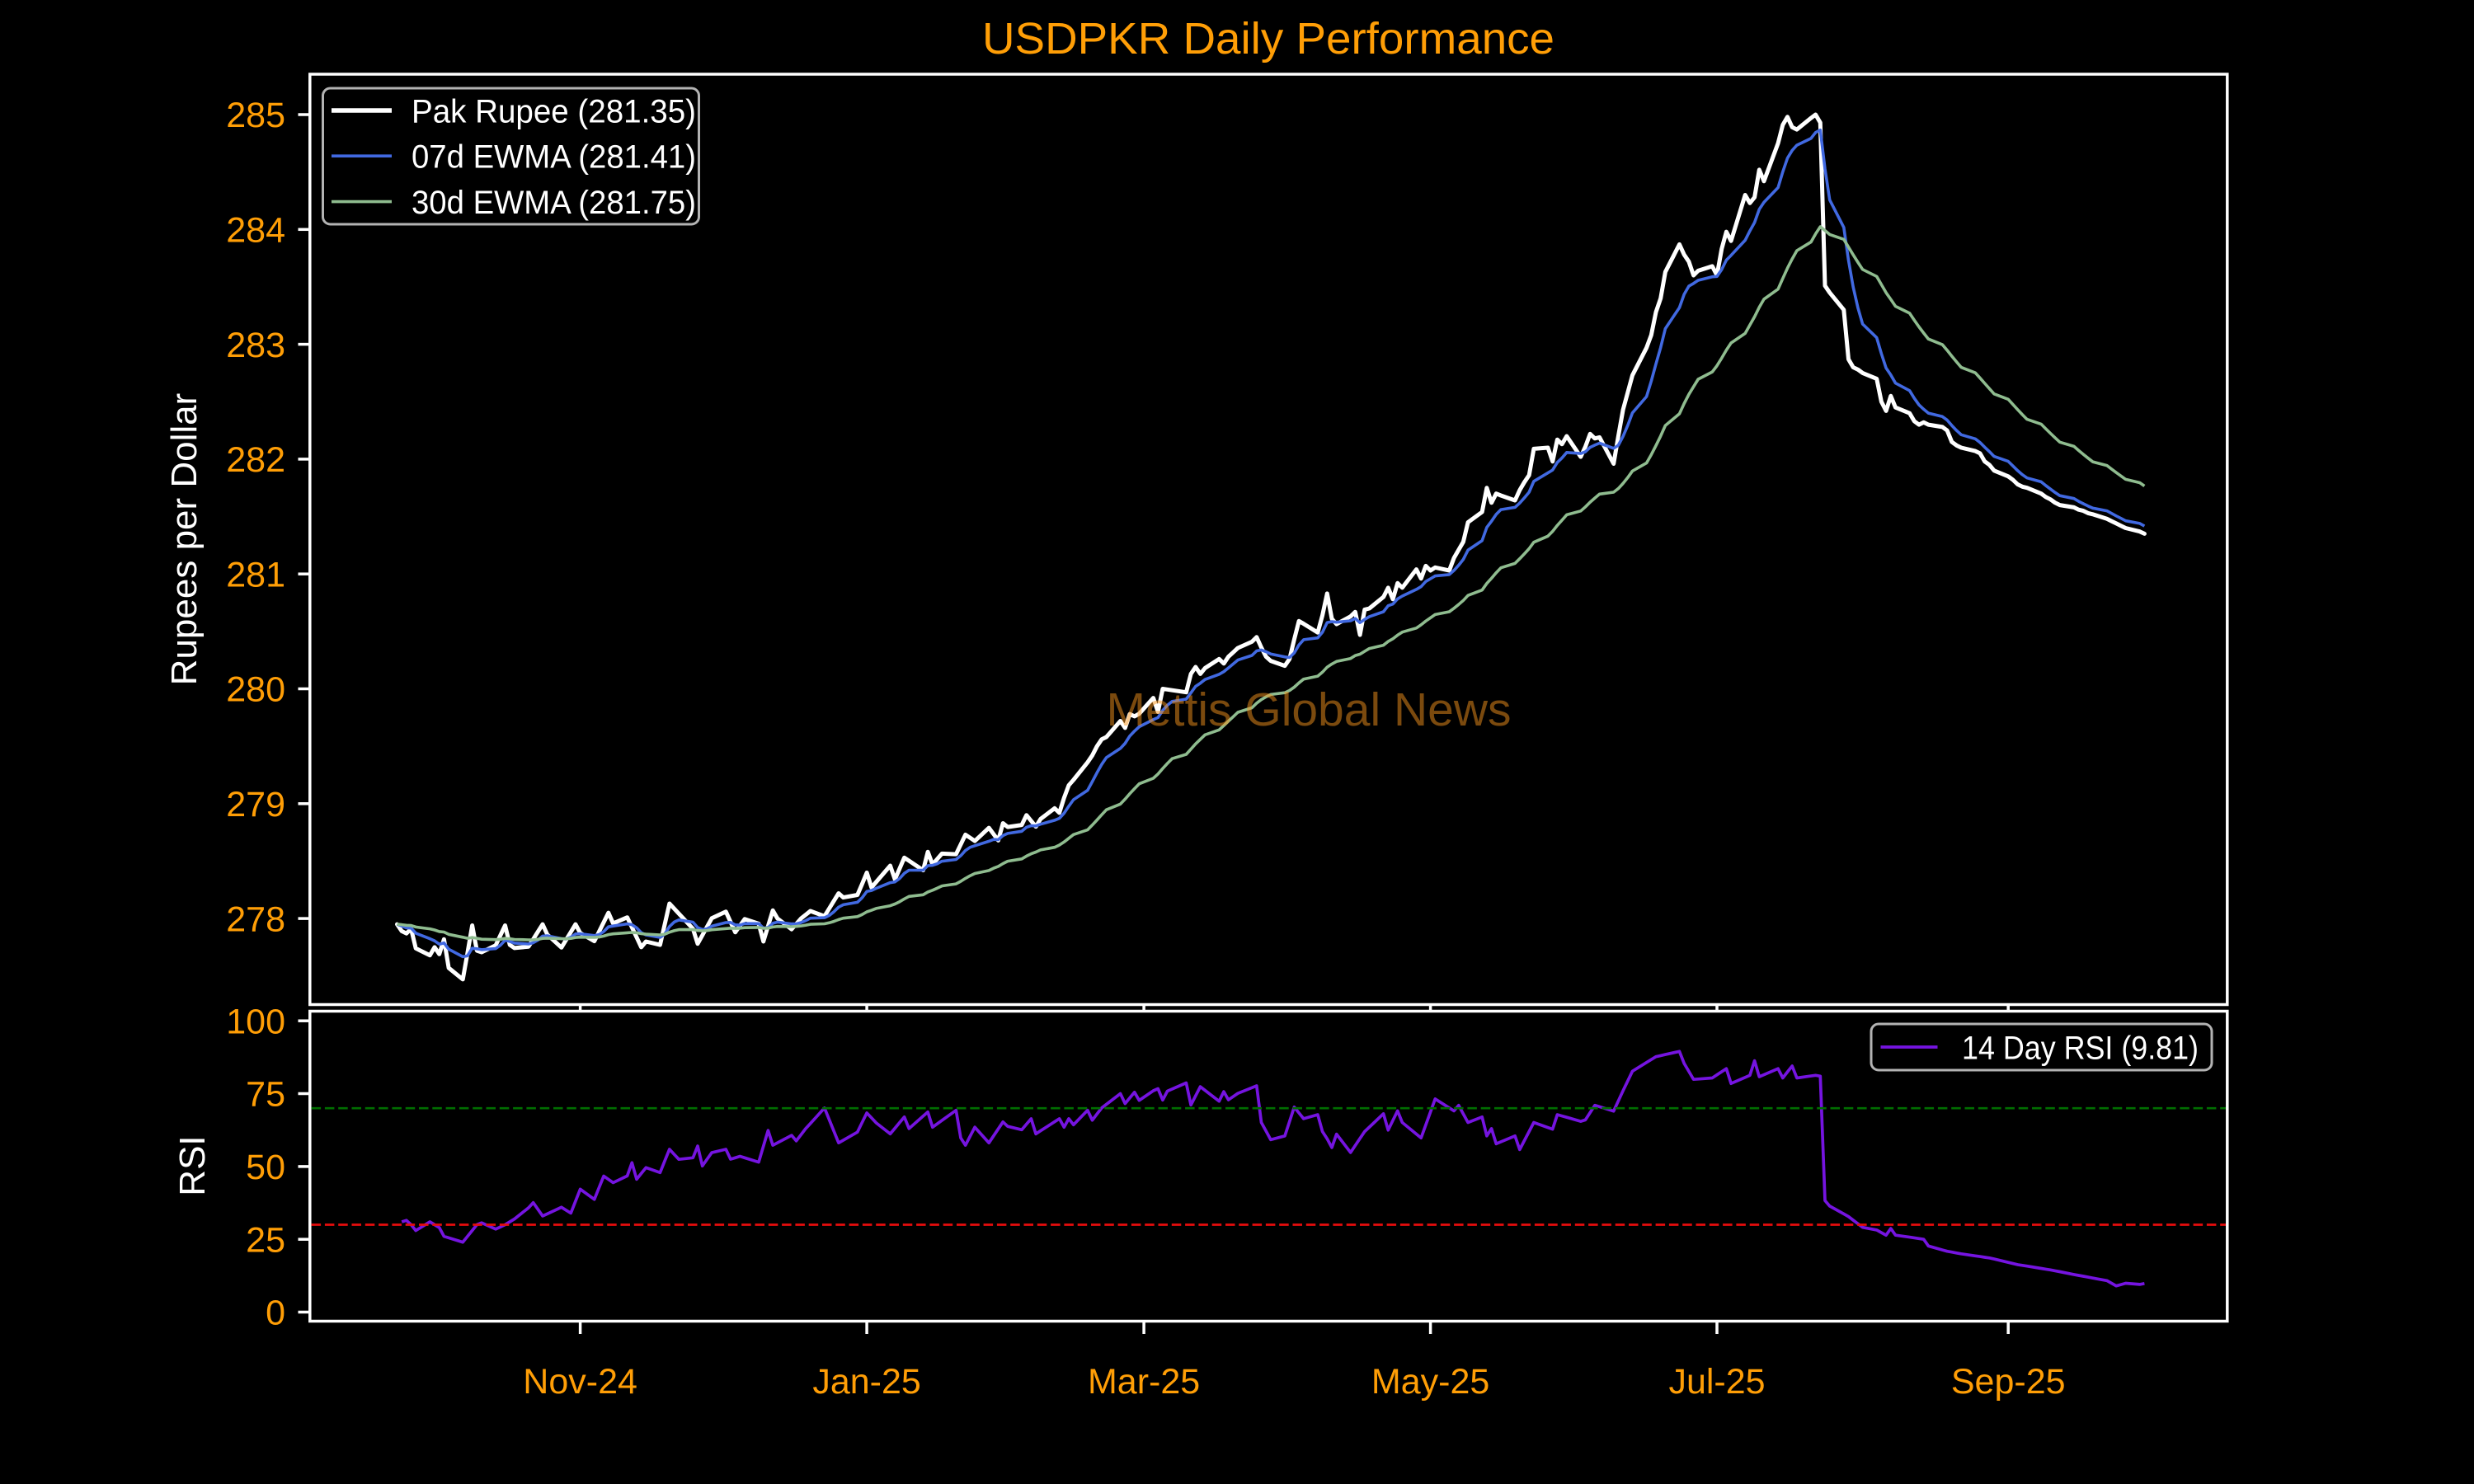  What do you see at coordinates (1309, 709) in the screenshot?
I see `svg-text: Mettis Global News` at bounding box center [1309, 709].